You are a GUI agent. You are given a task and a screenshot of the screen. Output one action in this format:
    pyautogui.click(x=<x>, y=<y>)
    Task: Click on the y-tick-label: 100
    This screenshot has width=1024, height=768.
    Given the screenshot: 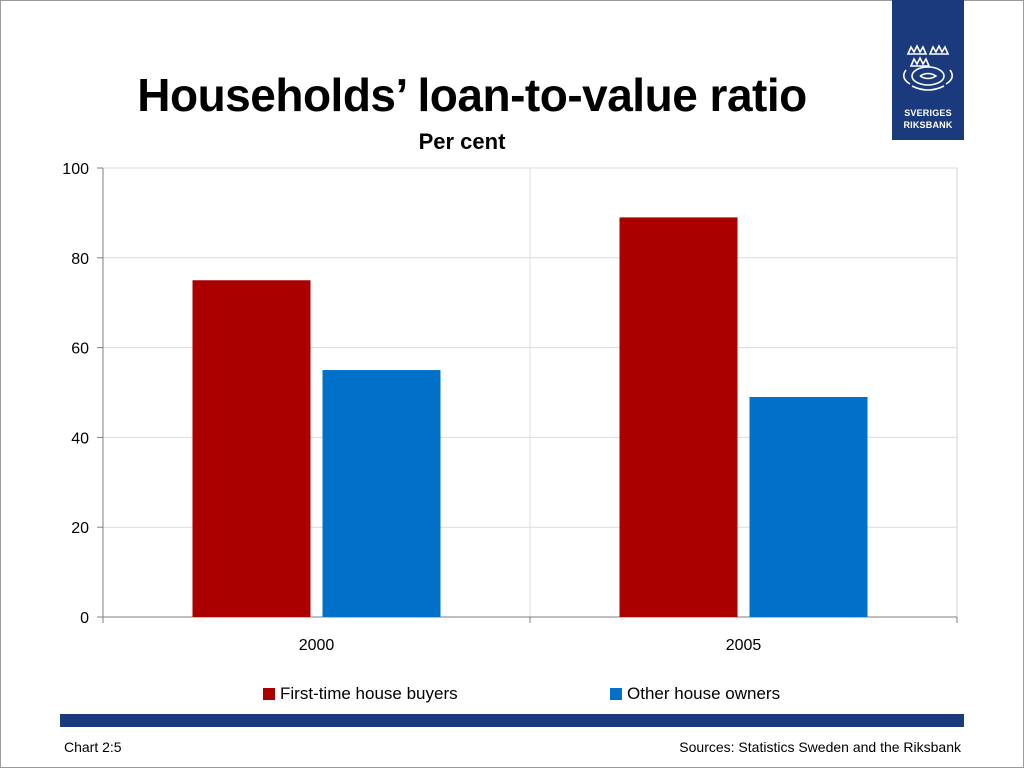 What is the action you would take?
    pyautogui.click(x=75, y=169)
    